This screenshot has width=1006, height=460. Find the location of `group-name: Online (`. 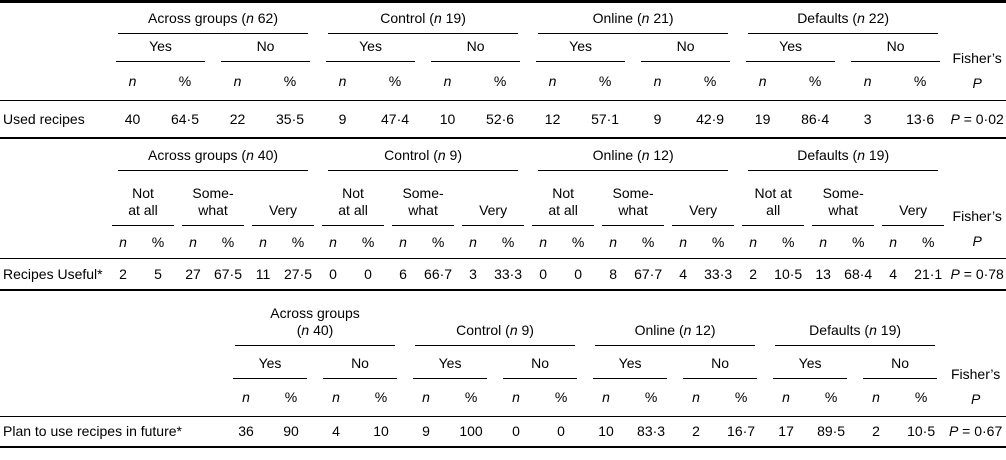

group-name: Online ( is located at coordinates (617, 18).